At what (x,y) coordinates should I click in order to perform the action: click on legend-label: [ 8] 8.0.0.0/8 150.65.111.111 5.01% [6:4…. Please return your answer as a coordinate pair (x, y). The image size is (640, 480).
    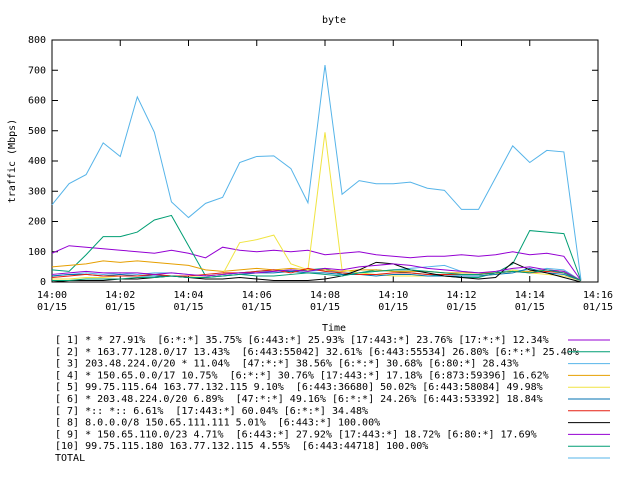
    Looking at the image, I should click on (217, 423).